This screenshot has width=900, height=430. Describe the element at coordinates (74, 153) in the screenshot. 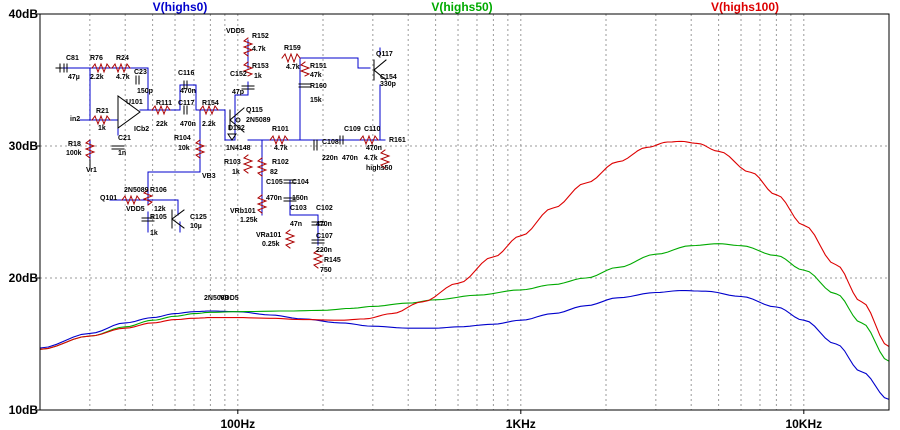

I see `schematic-label: 100k` at that location.